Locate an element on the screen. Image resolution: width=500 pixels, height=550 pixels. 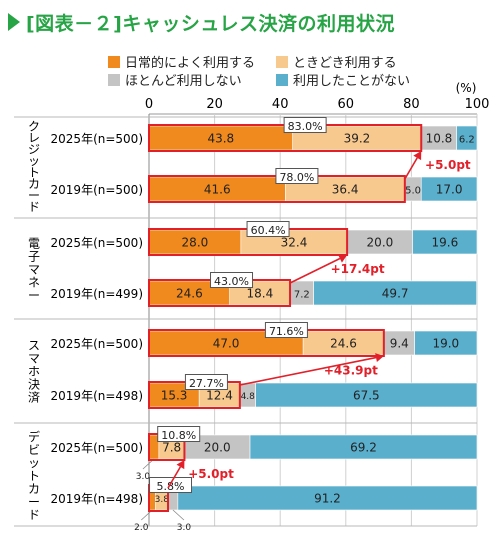
title-row: [図表－２]キャッシュレス決済の利用状況 is located at coordinates (201, 22).